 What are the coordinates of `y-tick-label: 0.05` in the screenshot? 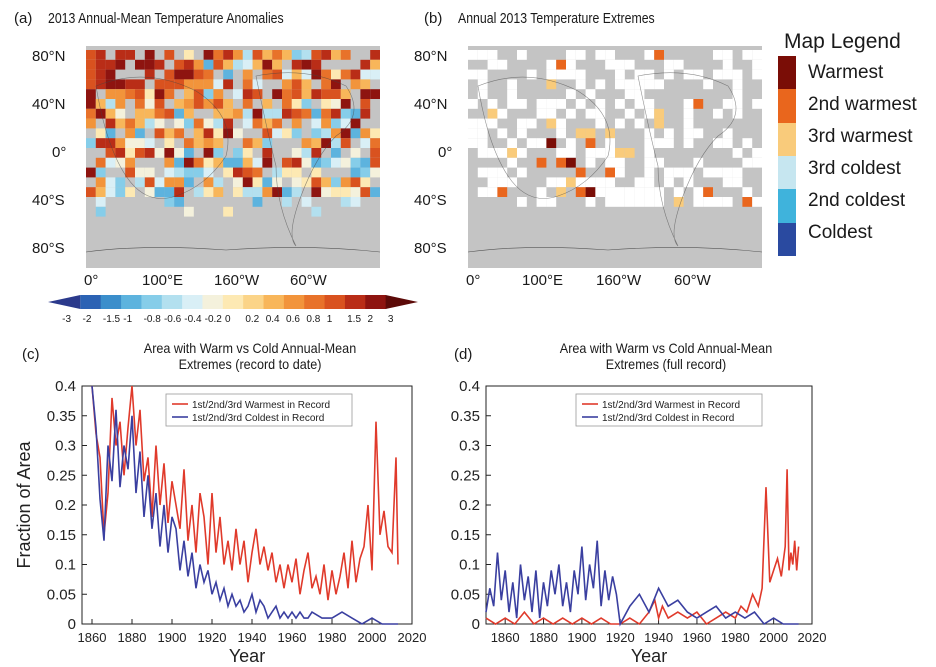 It's located at (465, 594).